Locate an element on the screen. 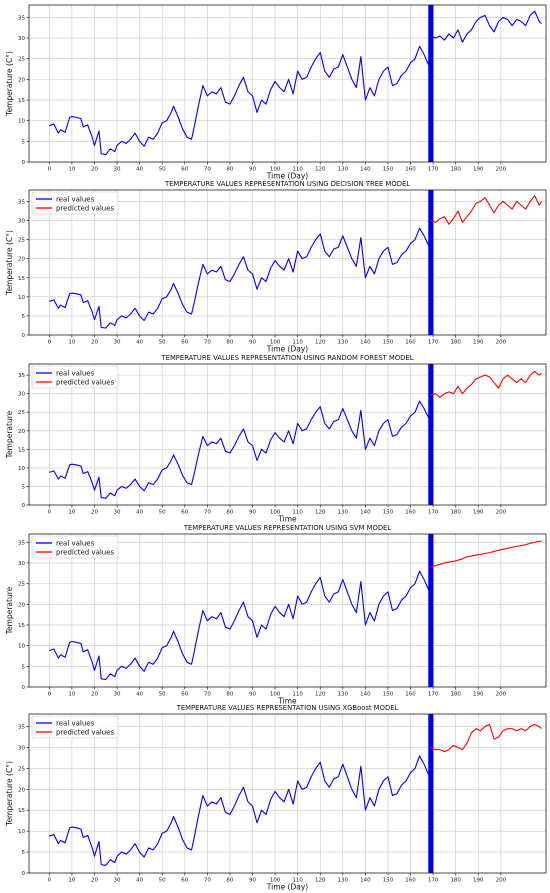 This screenshot has width=550, height=893. y-tick-label: 5 is located at coordinates (24, 667).